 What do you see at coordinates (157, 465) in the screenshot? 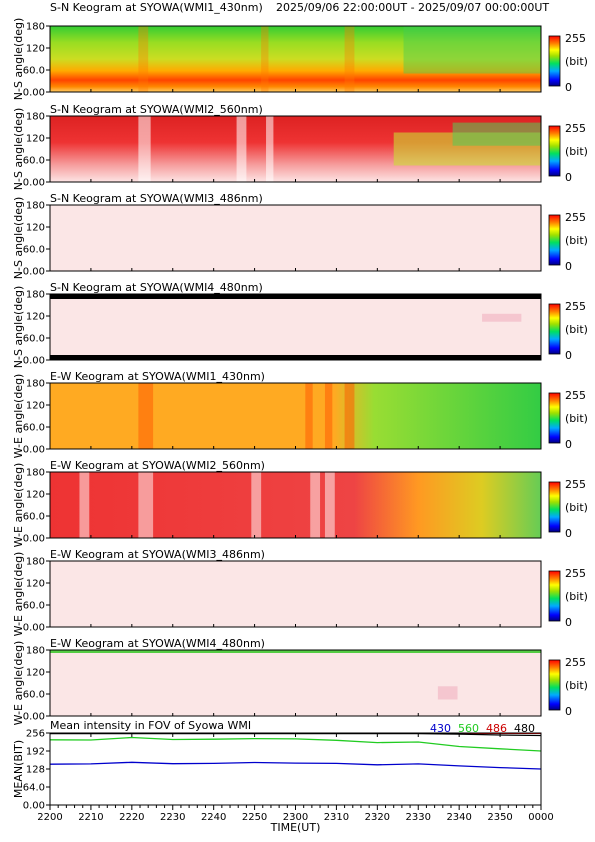
I see `chart-title: E-W Keogram at SYOWA(WMI2_560nm)` at bounding box center [157, 465].